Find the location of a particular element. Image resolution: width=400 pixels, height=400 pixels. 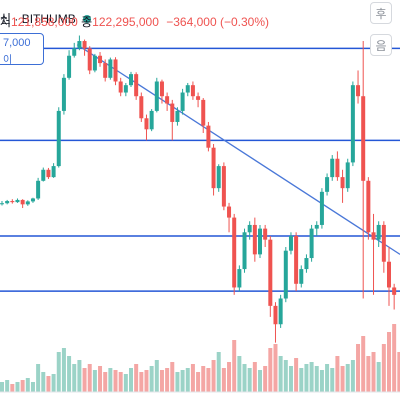

symbol-label: 신 · BITHUMB is located at coordinates (38, 19).